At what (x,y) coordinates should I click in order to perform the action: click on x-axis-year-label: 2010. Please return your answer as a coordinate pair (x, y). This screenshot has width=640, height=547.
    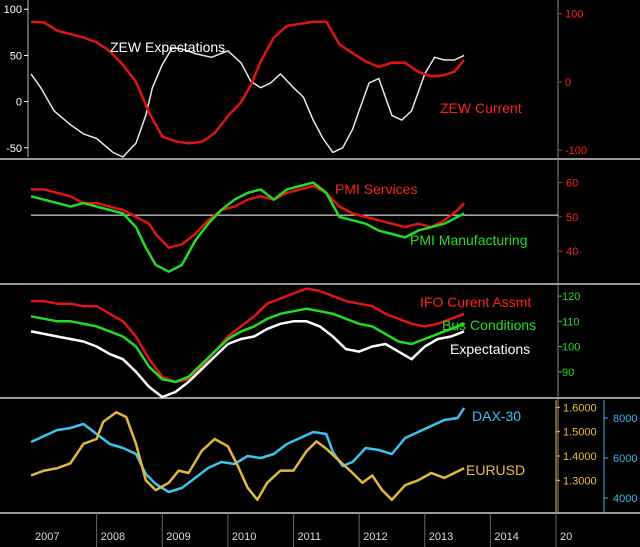
    Looking at the image, I should click on (244, 537).